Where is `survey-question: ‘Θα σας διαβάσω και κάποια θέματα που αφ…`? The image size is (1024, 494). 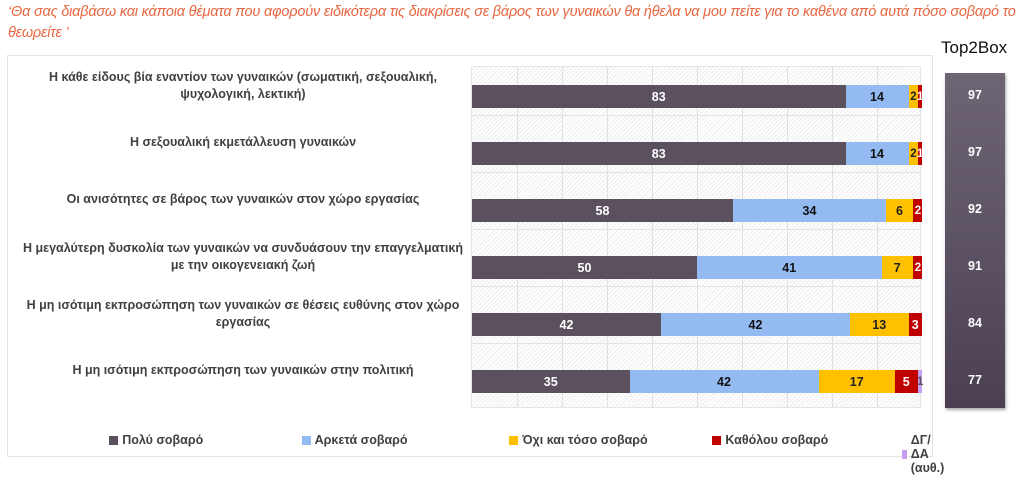 survey-question: ‘Θα σας διαβάσω και κάποια θέματα που αφ… is located at coordinates (512, 22).